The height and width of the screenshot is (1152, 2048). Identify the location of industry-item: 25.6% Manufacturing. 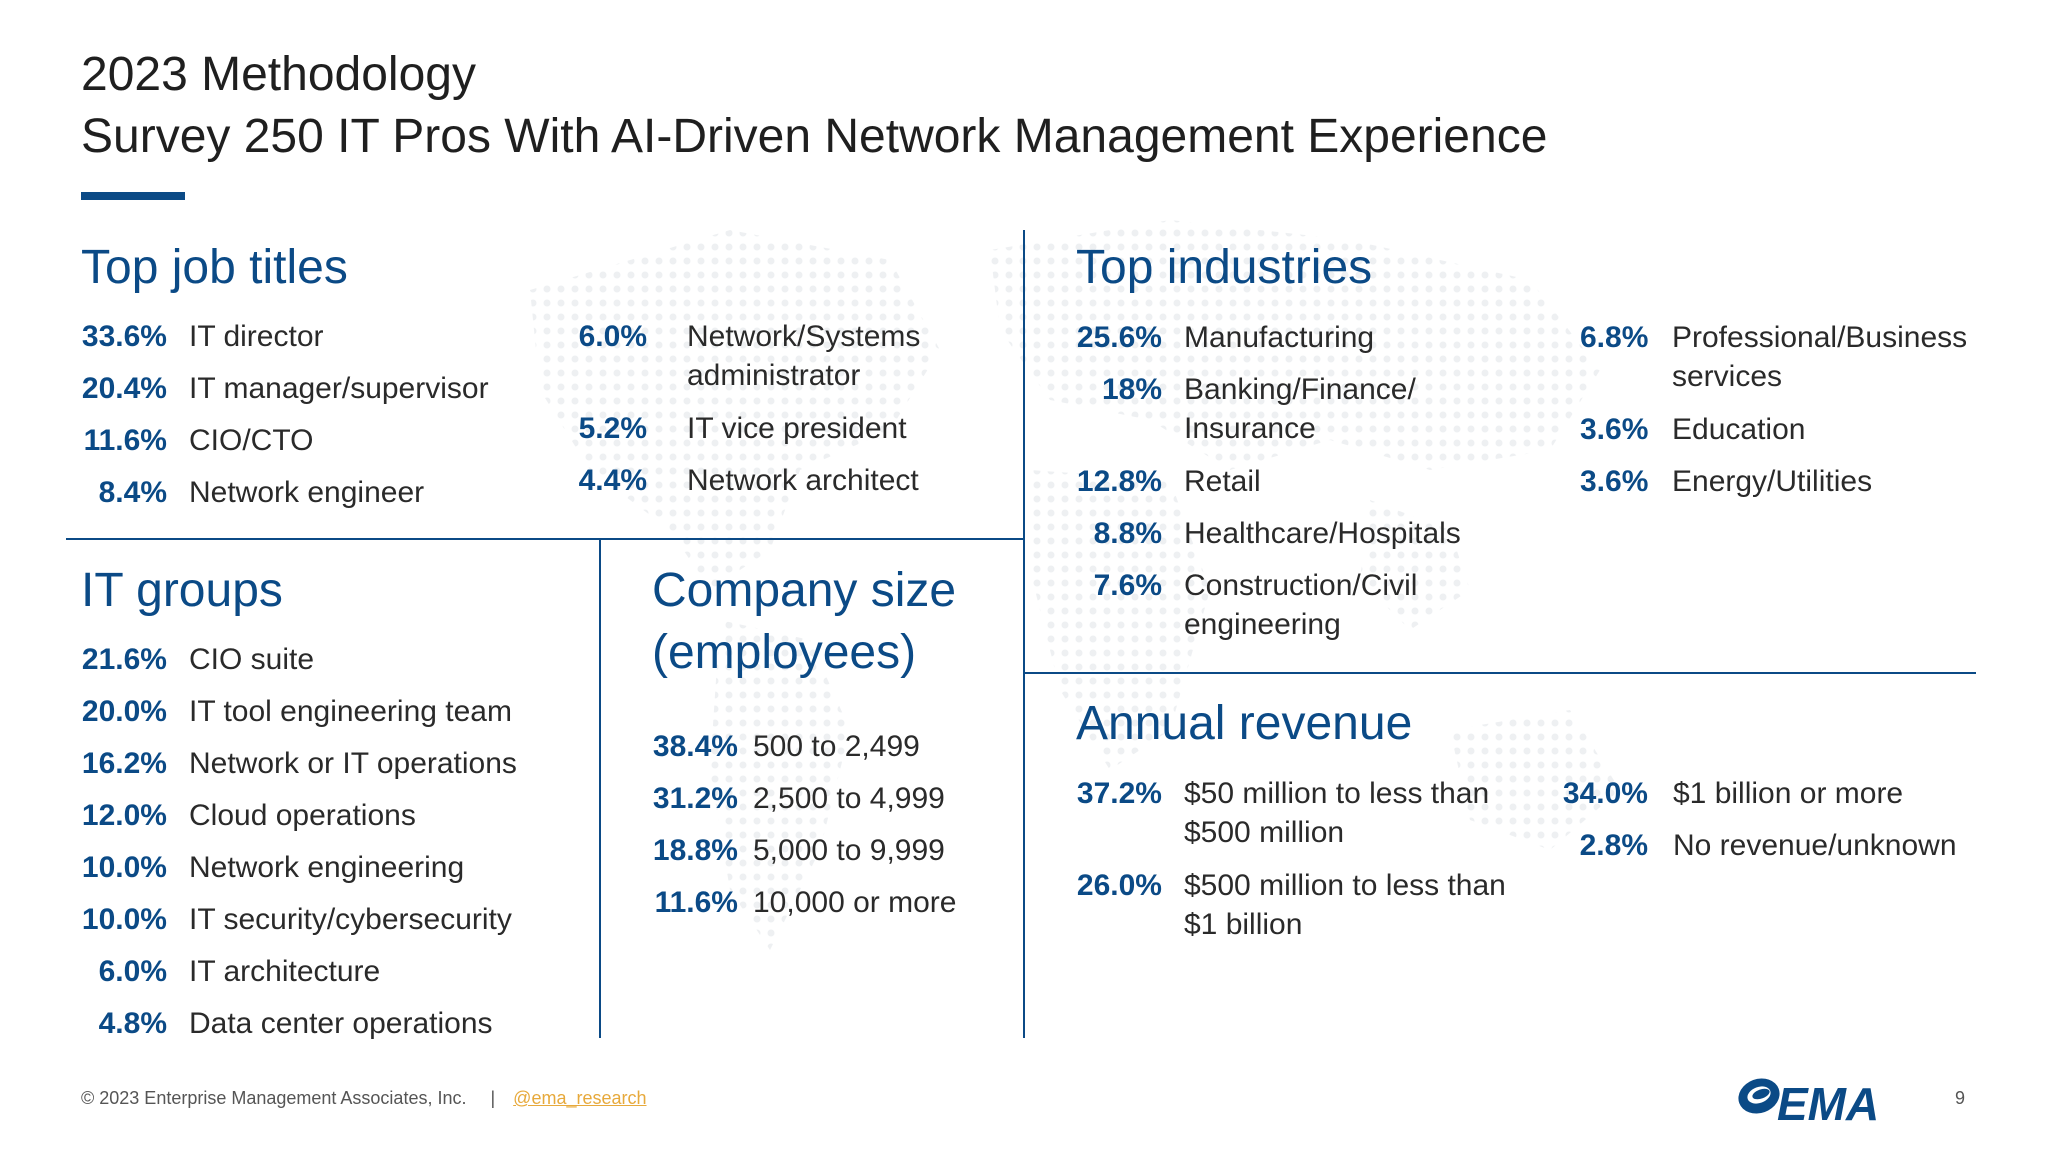
(1311, 337).